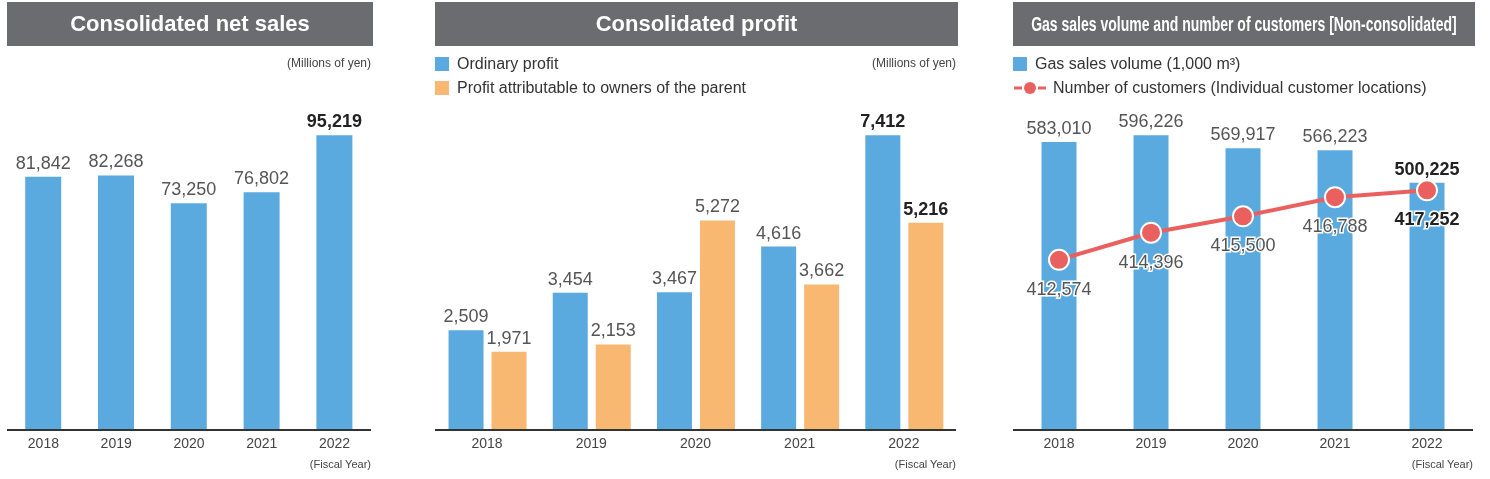 Image resolution: width=1490 pixels, height=479 pixels. What do you see at coordinates (717, 206) in the screenshot?
I see `data-label: 5,272` at bounding box center [717, 206].